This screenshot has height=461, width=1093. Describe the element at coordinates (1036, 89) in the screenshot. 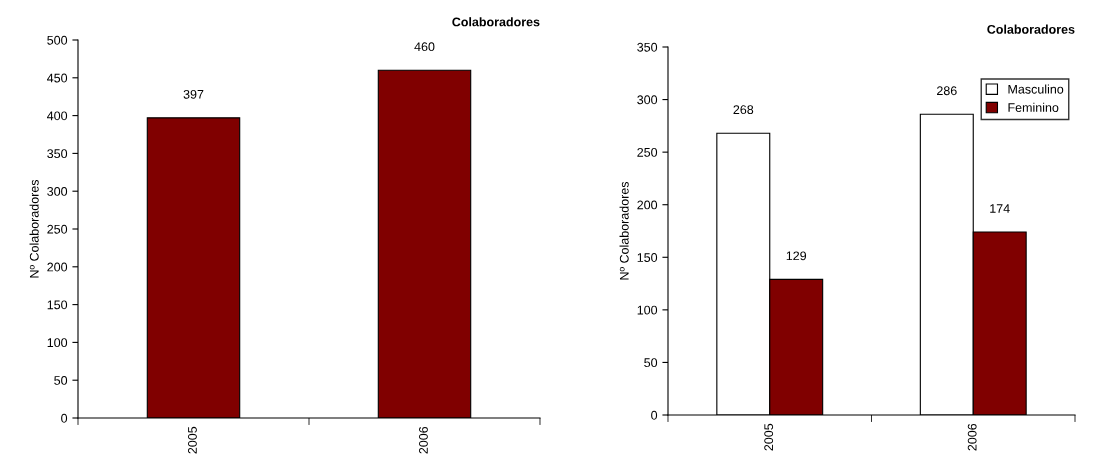

I see `legend-label: Masculino` at that location.